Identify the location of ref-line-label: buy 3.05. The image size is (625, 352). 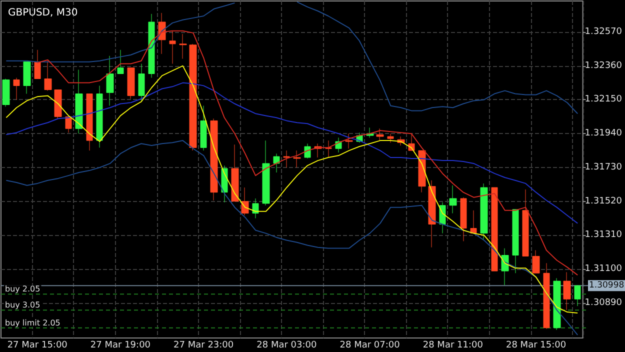
(22, 305).